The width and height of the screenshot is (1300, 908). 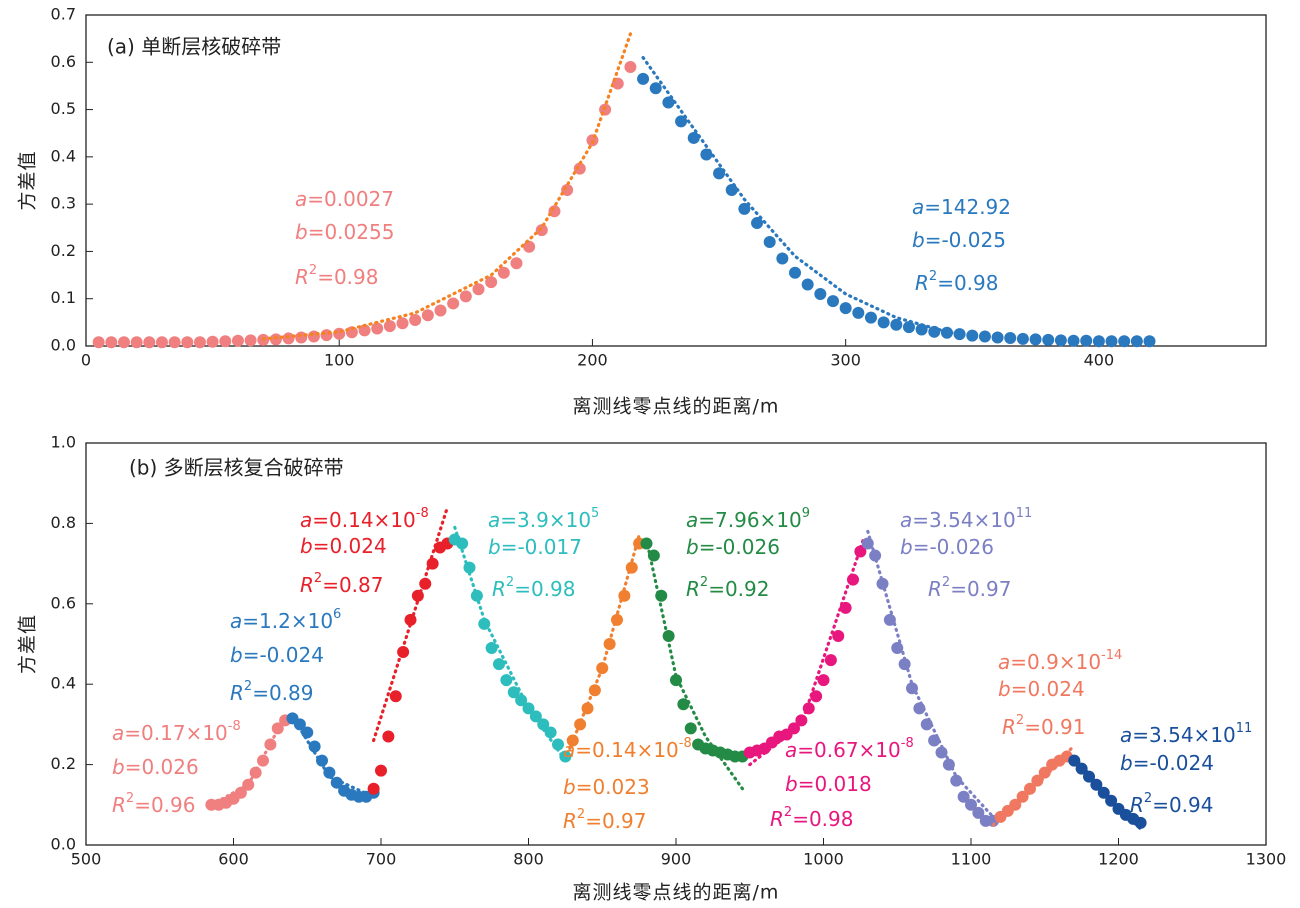 I want to click on annotation-part: =0.0027, so click(x=350, y=199).